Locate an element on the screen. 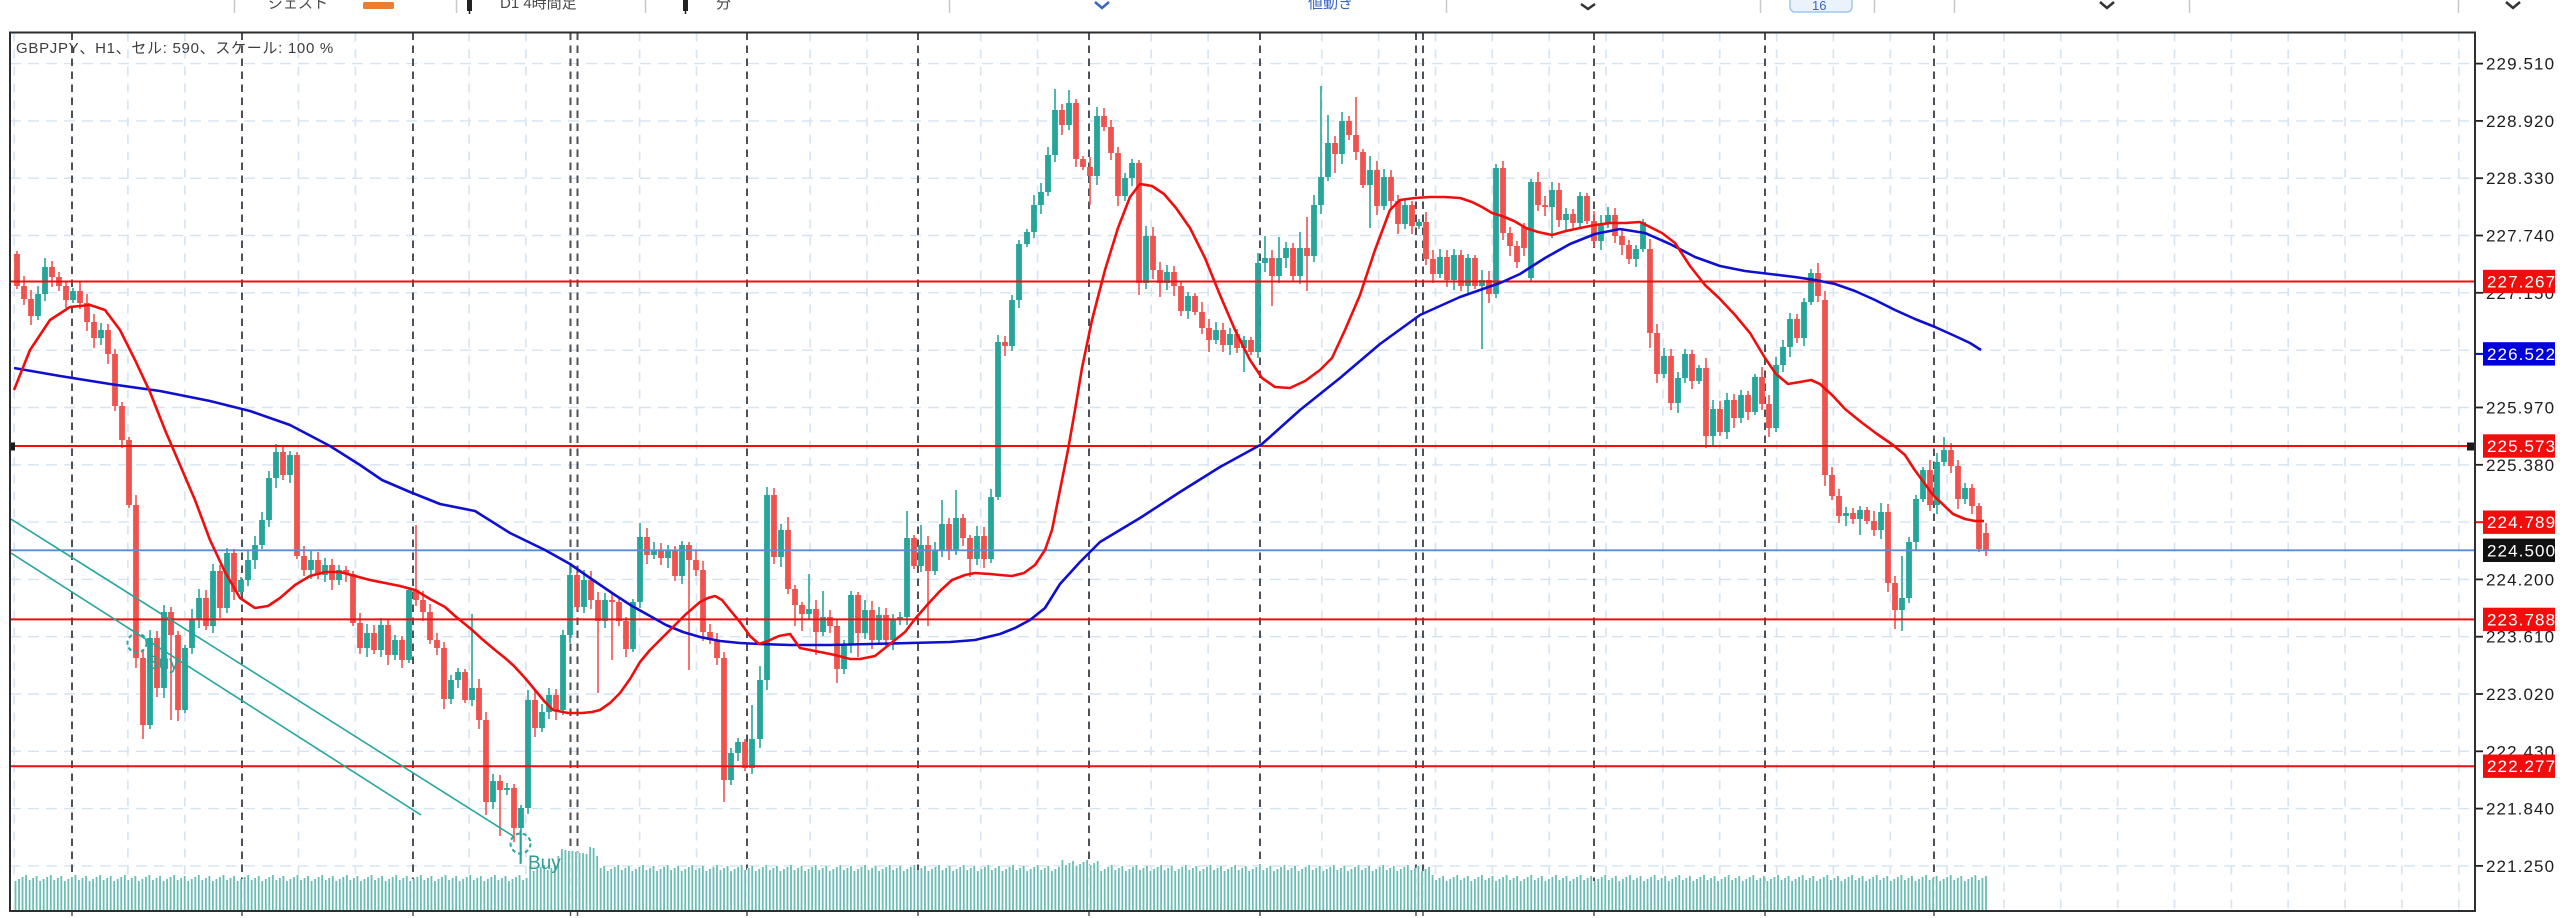 The image size is (2560, 918). svg-text: 16 is located at coordinates (1819, 6).